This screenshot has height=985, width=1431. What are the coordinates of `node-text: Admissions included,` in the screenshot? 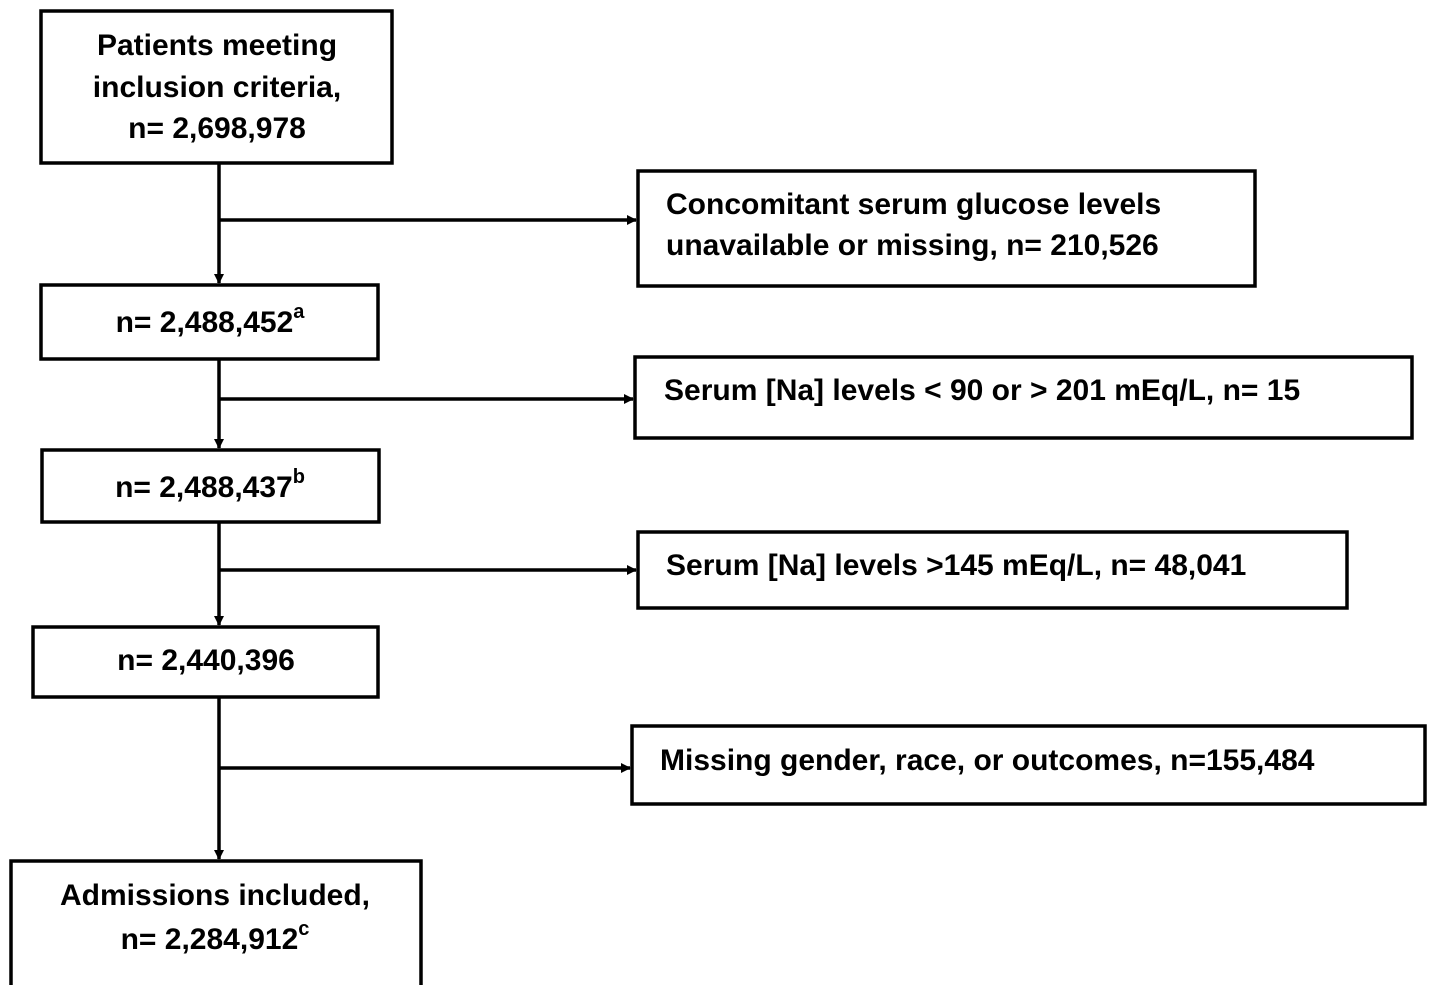 It's located at (215, 895).